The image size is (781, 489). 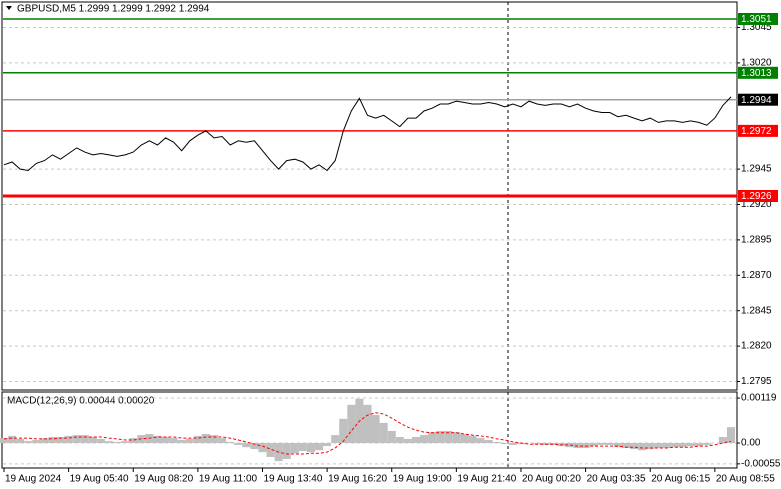 I want to click on x-tick-label: 19 Aug 2024, so click(x=33, y=479).